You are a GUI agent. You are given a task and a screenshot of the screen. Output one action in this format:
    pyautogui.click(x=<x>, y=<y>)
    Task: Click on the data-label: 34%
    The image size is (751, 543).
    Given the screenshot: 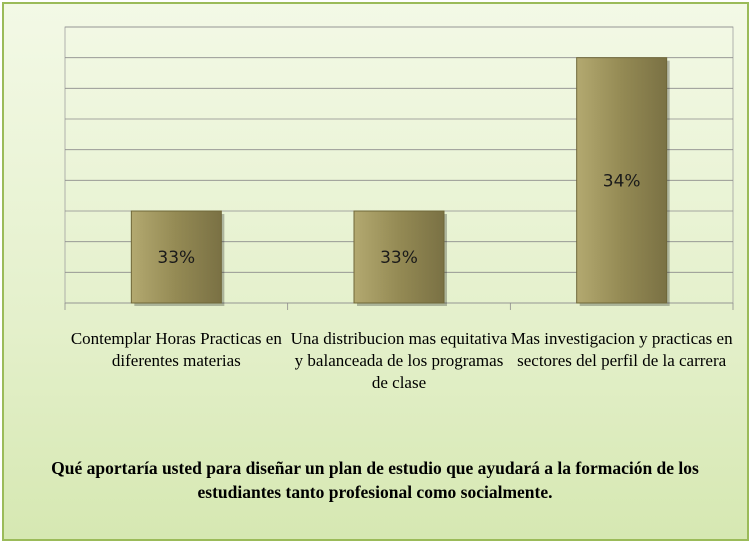 What is the action you would take?
    pyautogui.click(x=622, y=181)
    